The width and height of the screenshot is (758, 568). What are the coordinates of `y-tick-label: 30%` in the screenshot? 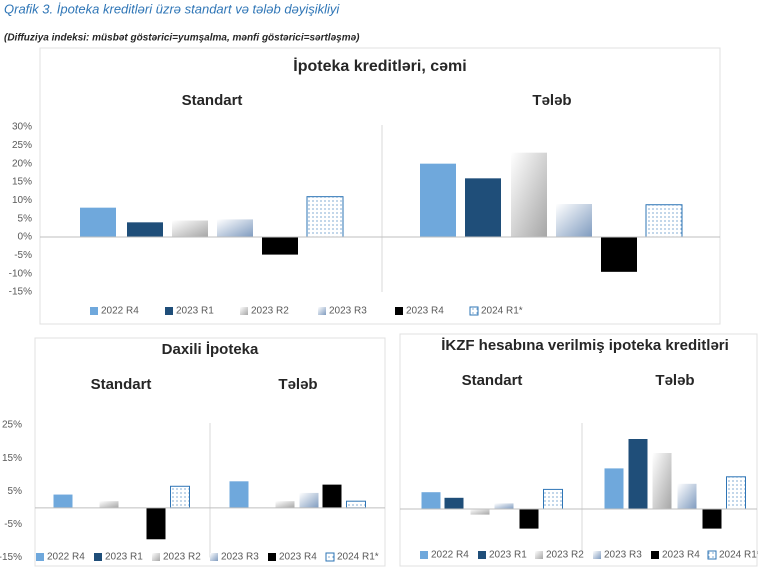 It's located at (22, 127).